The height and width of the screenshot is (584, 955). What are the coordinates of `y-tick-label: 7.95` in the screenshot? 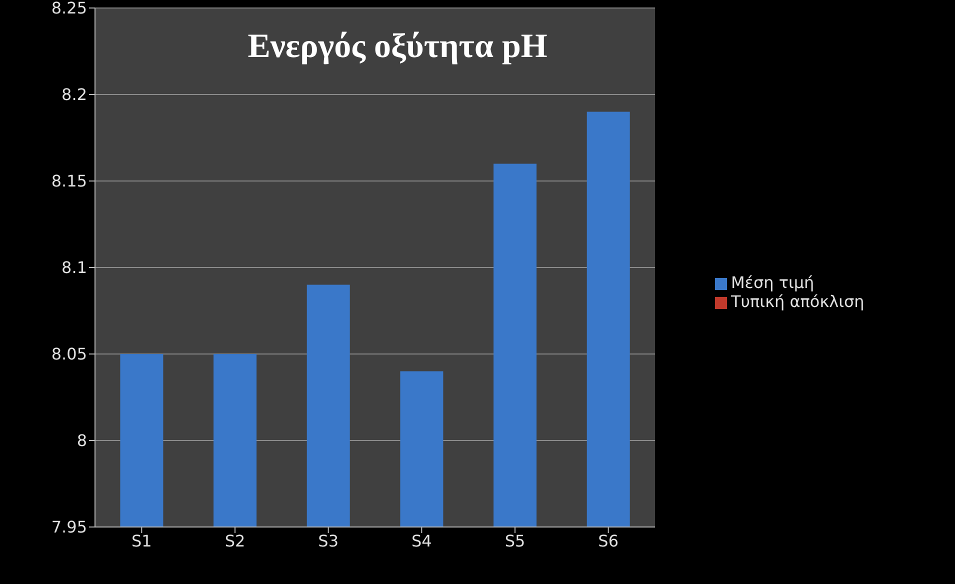 It's located at (69, 527).